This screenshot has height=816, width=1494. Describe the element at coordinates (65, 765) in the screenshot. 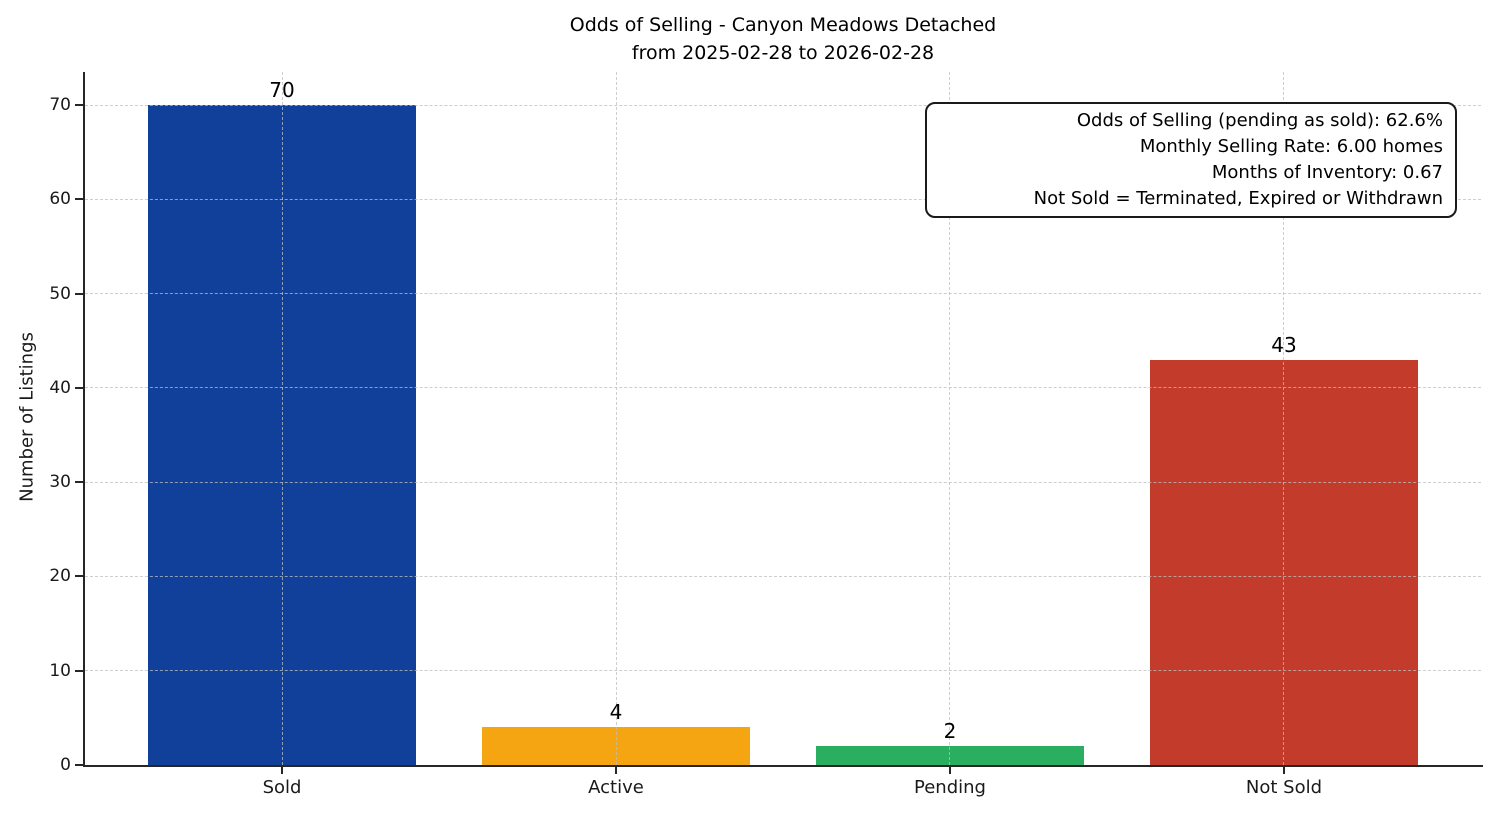

I see `y-tick-label-0: 0` at that location.